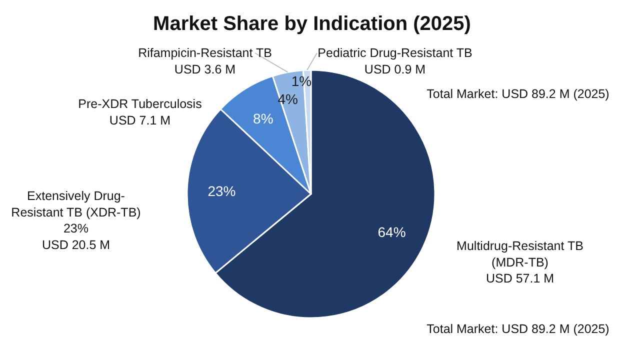  Describe the element at coordinates (222, 191) in the screenshot. I see `data-label: 23%` at that location.